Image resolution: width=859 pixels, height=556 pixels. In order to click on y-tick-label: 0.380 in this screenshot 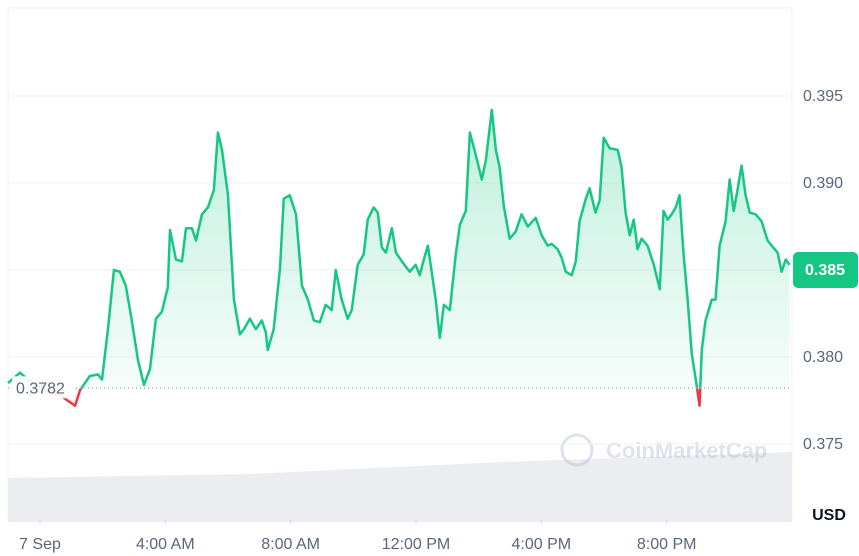, I will do `click(823, 357)`.